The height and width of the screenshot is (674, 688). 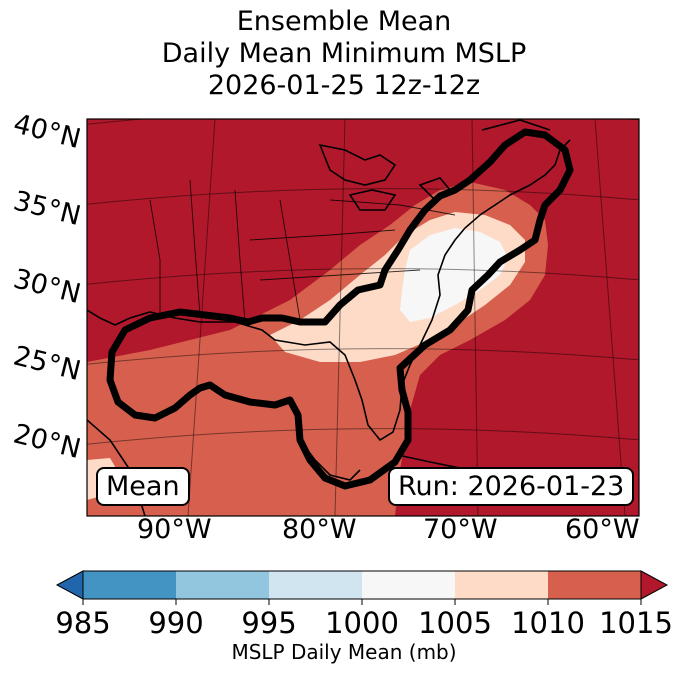 I want to click on title-line-3: 2026-01-25 12z-12z, so click(x=344, y=85).